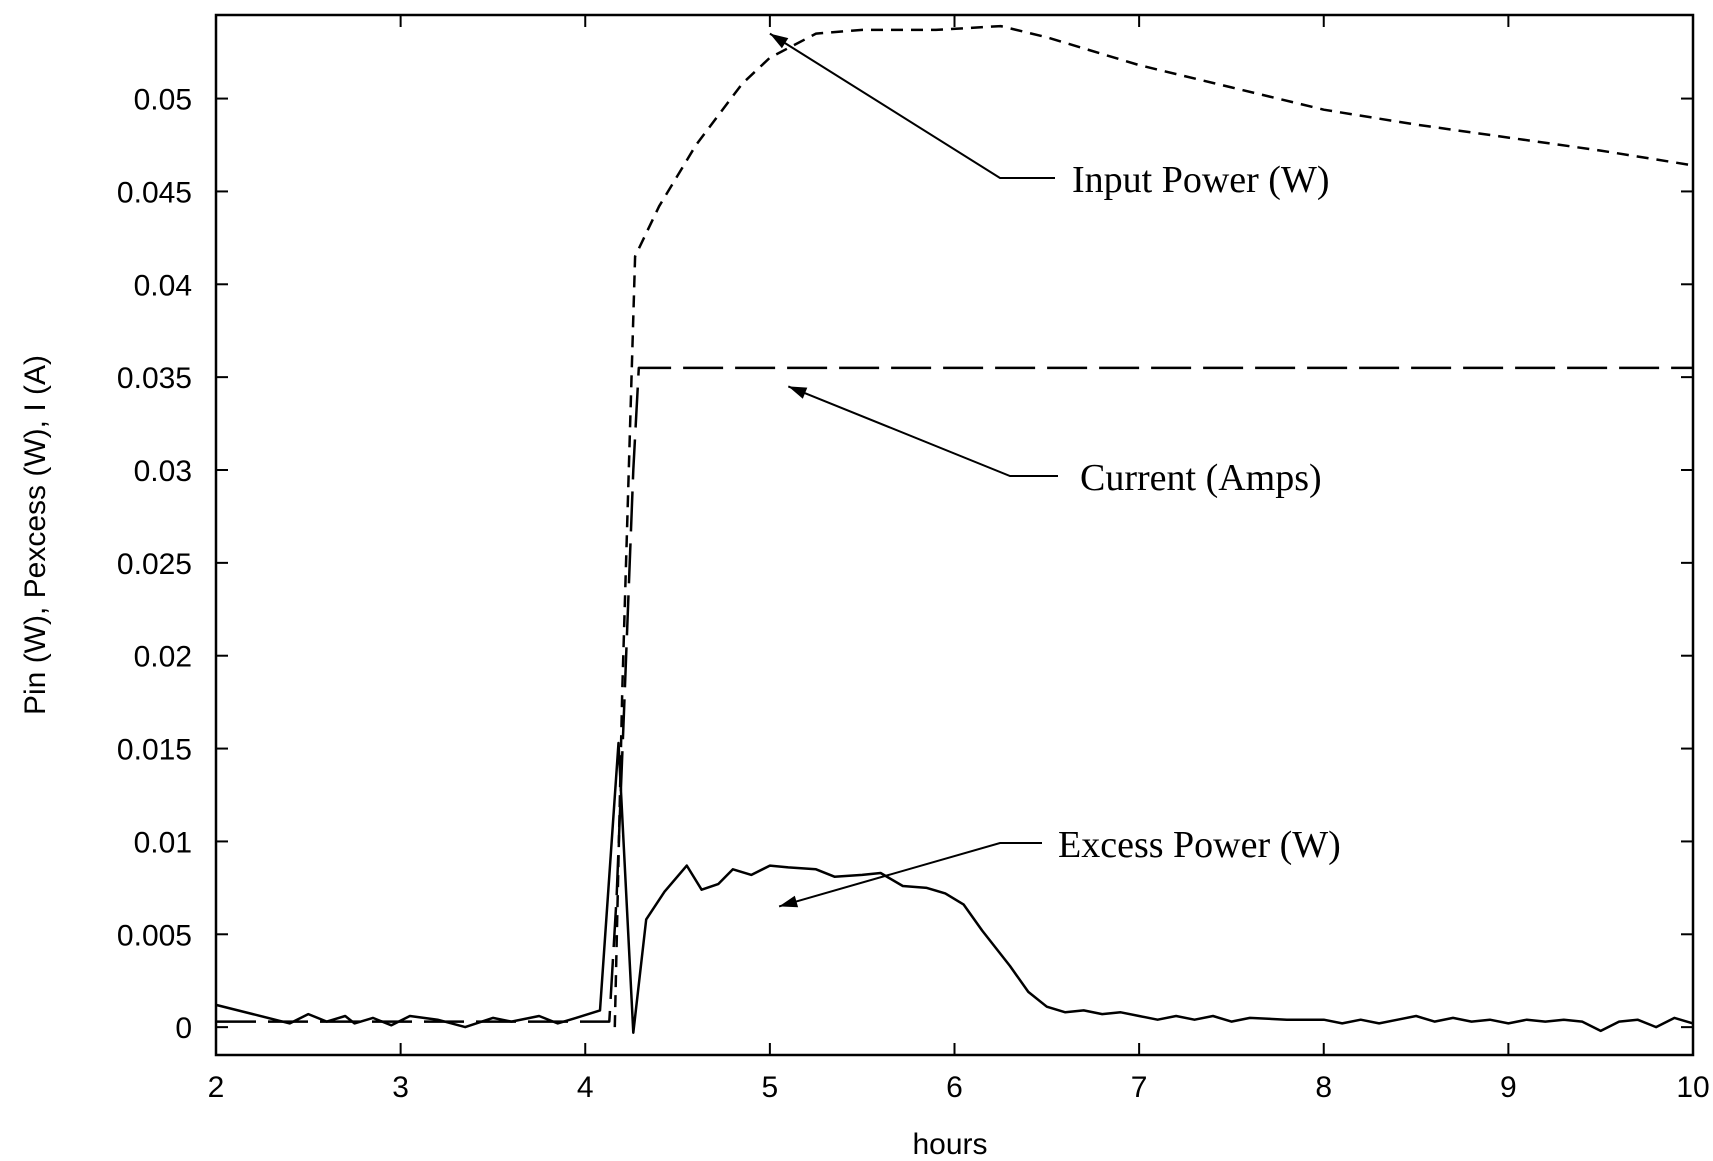 The height and width of the screenshot is (1161, 1713). What do you see at coordinates (954, 1087) in the screenshot?
I see `x-tick-label: 6` at bounding box center [954, 1087].